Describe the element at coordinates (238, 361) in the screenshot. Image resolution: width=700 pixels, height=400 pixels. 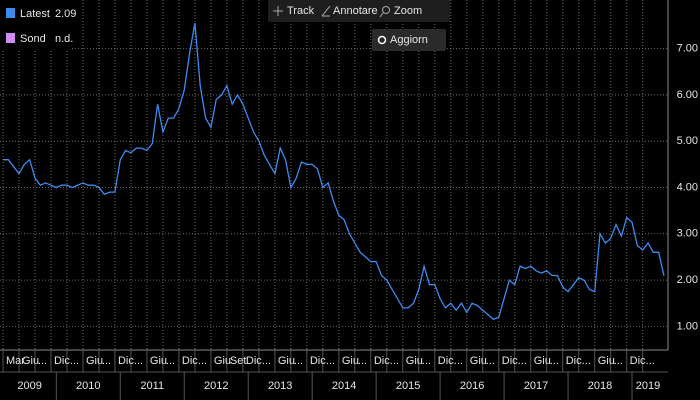
I see `x-tick-label: Set` at that location.